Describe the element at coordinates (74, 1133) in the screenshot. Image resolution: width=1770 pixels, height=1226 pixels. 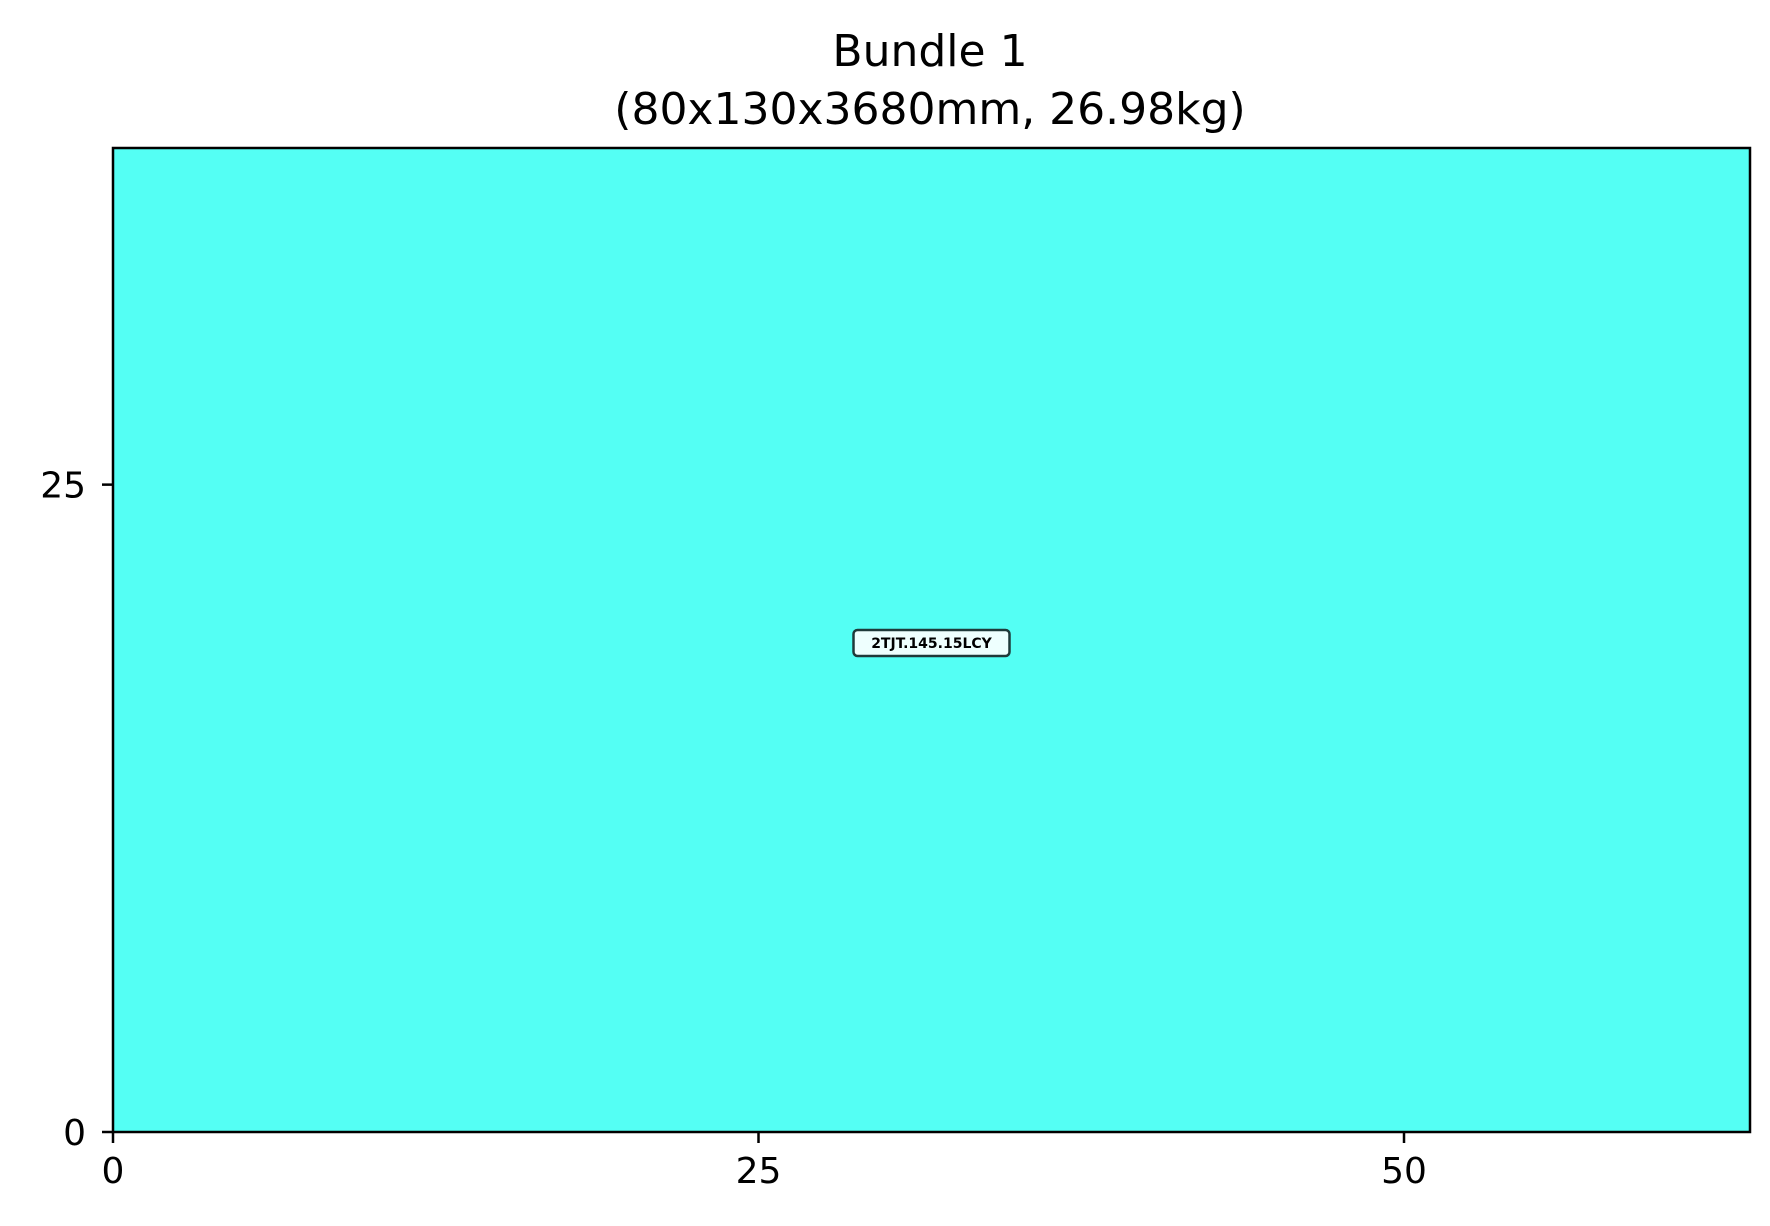
I see `y-tick-label-0: 0` at that location.